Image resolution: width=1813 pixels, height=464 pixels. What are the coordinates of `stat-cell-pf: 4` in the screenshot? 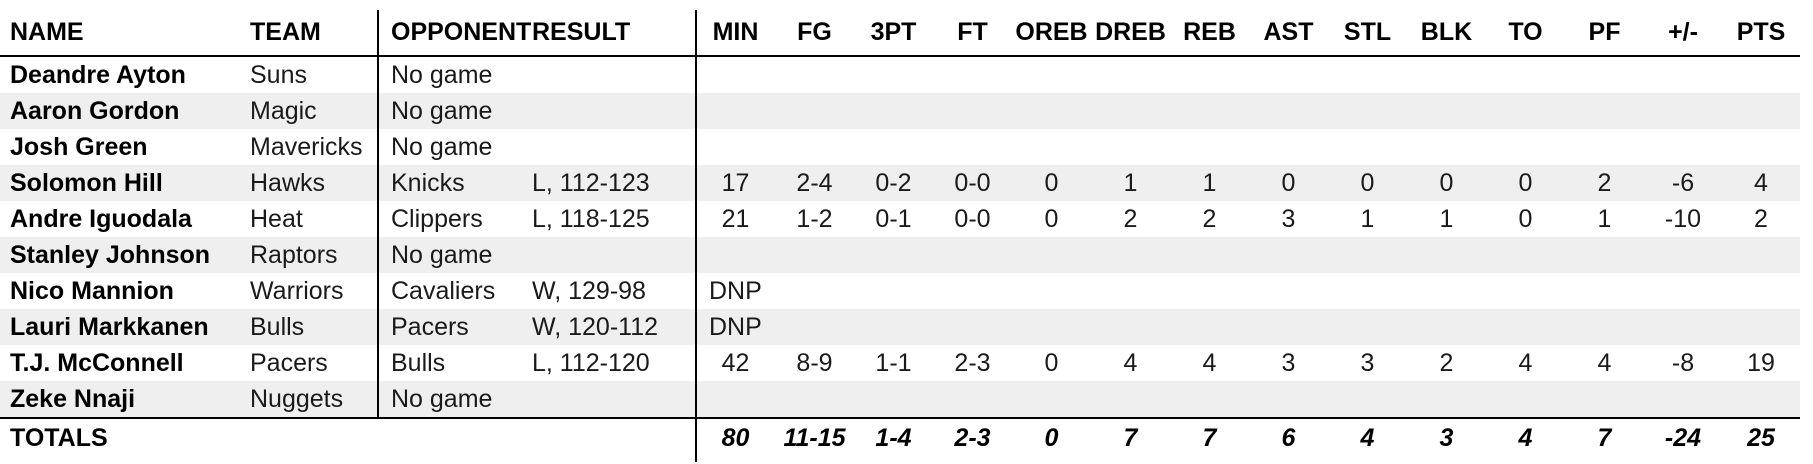 It's located at (1604, 362).